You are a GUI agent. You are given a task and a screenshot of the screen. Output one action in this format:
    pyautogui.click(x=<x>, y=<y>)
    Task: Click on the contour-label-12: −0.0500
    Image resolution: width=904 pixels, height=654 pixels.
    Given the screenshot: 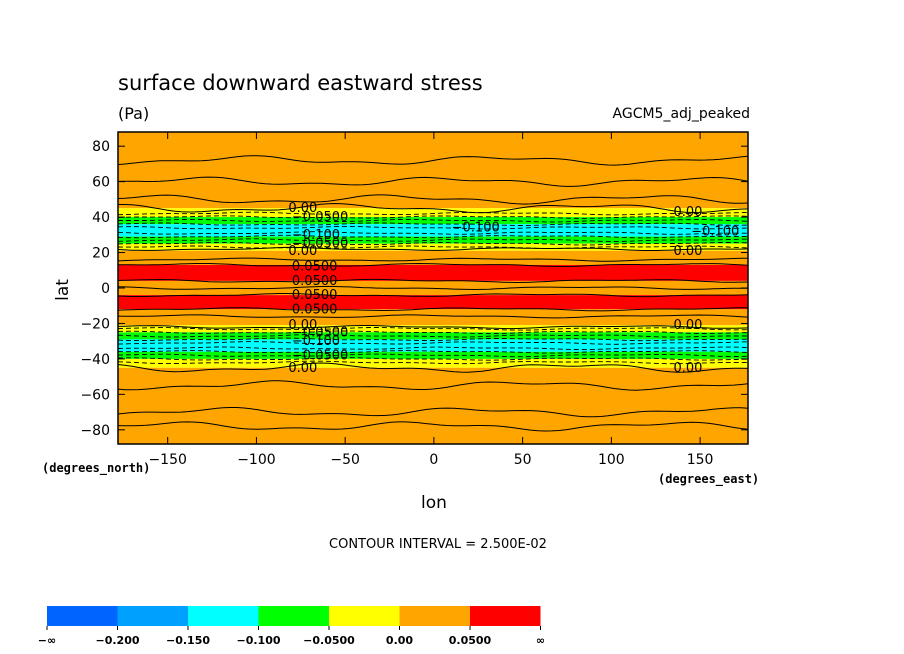 What is the action you would take?
    pyautogui.click(x=320, y=355)
    